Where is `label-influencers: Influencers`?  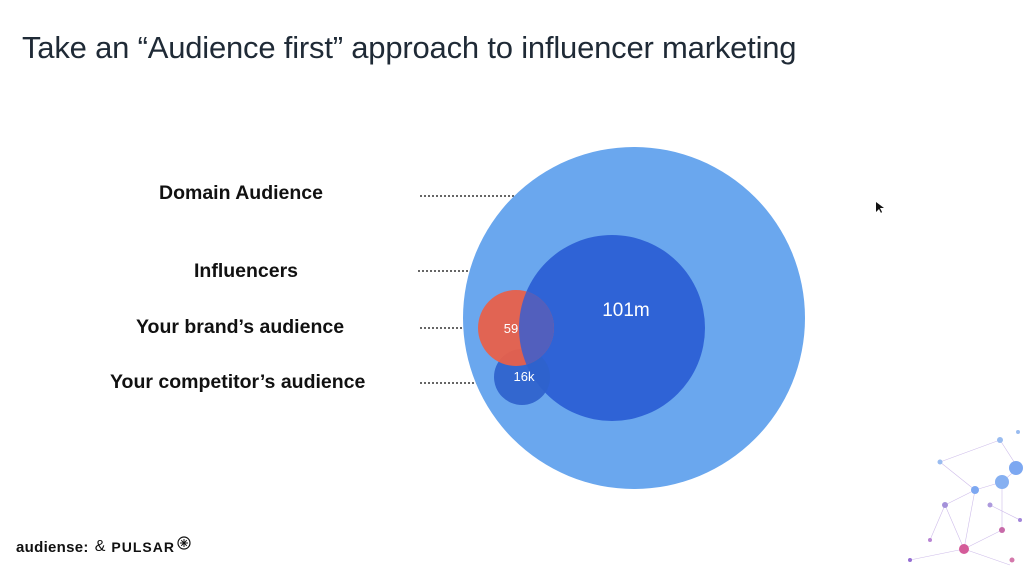
label-influencers: Influencers is located at coordinates (246, 271).